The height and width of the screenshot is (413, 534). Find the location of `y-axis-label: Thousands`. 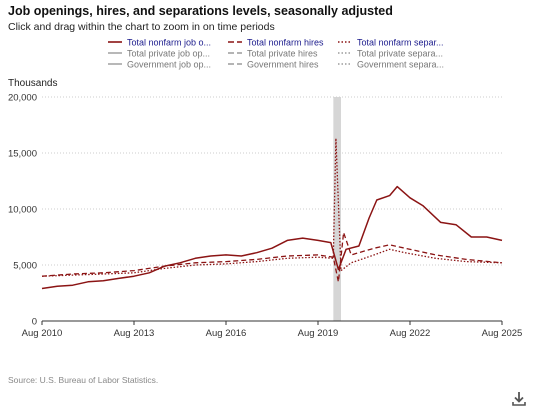

y-axis-label: Thousands is located at coordinates (32, 83).